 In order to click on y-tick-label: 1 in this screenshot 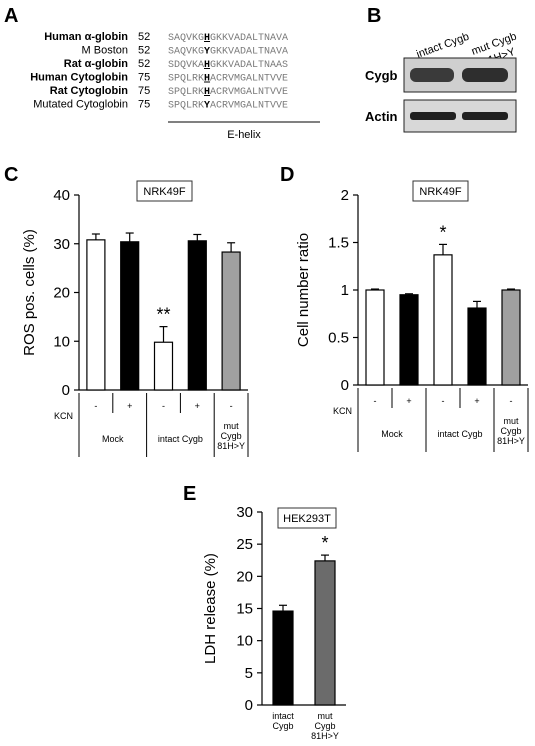, I will do `click(345, 290)`.